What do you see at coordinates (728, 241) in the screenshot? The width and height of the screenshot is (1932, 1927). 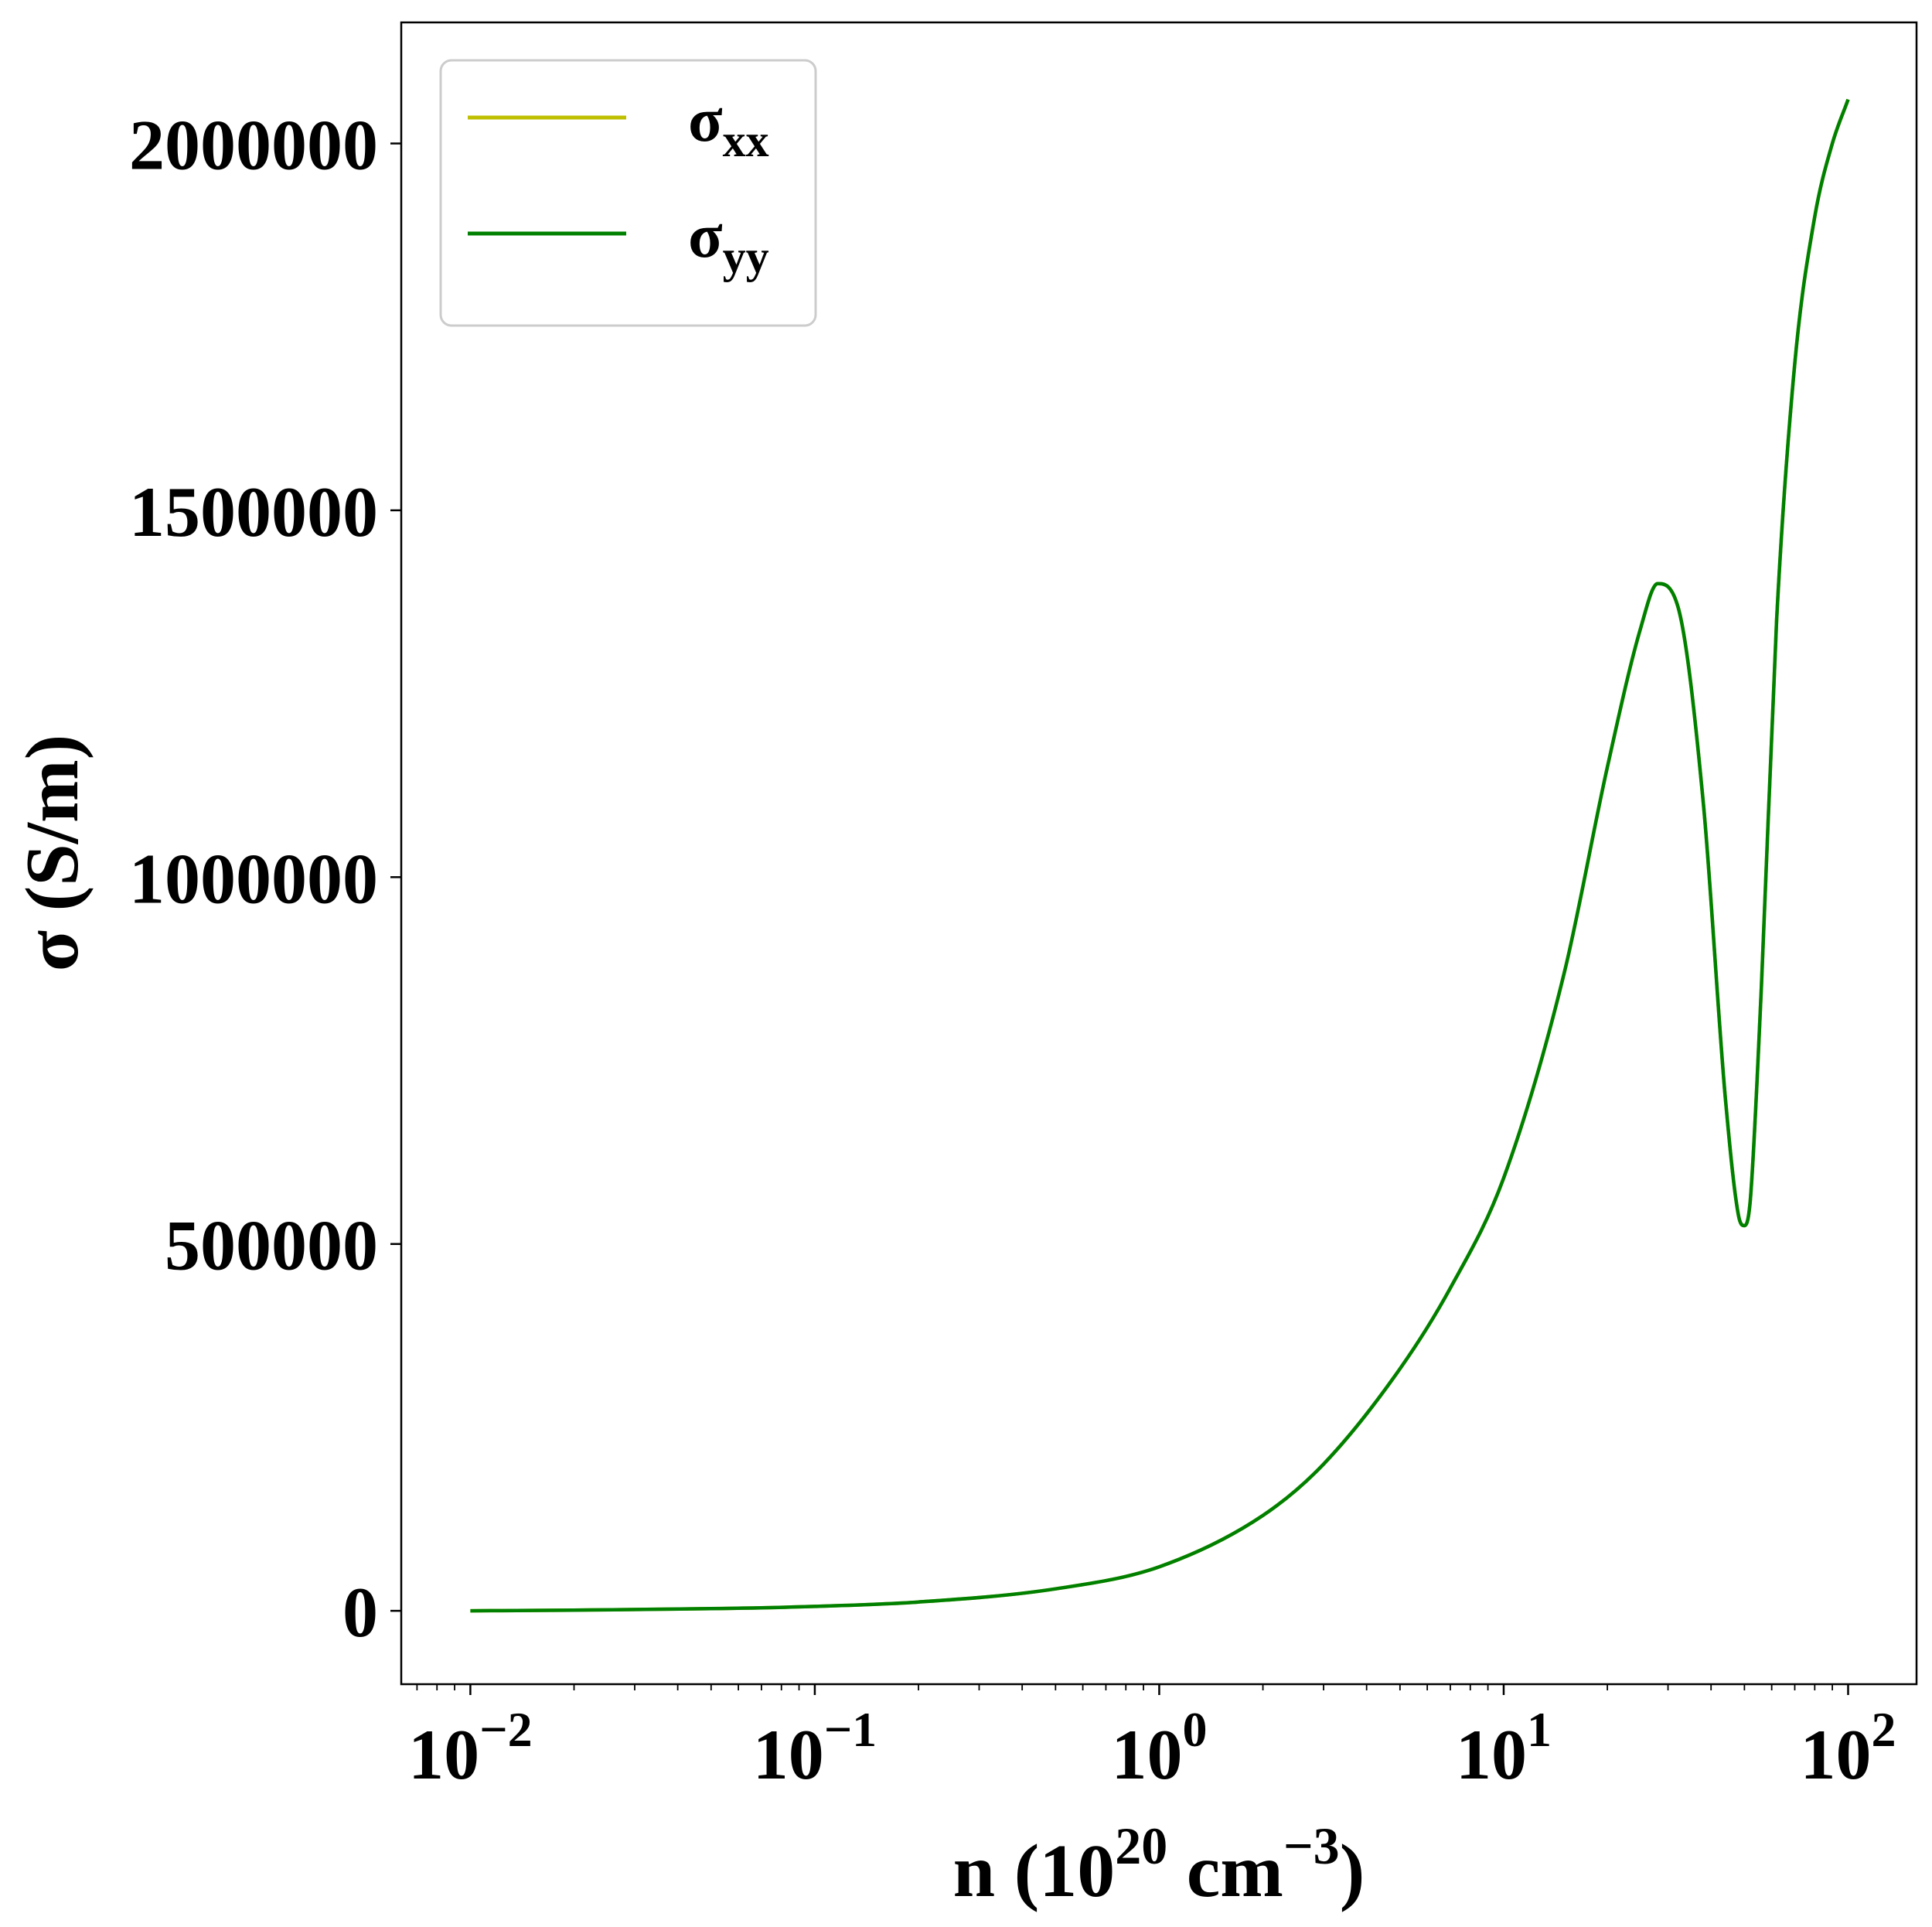 I see `legend-label-yy: σyy` at bounding box center [728, 241].